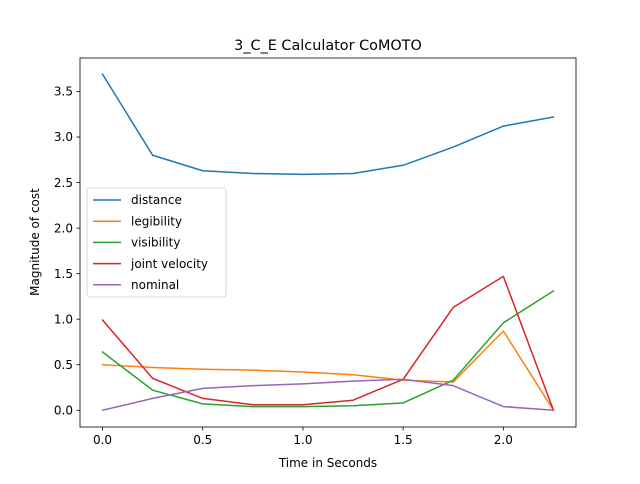 This screenshot has width=640, height=484. What do you see at coordinates (169, 264) in the screenshot?
I see `legend-label-joint-velocity: joint velocity` at bounding box center [169, 264].